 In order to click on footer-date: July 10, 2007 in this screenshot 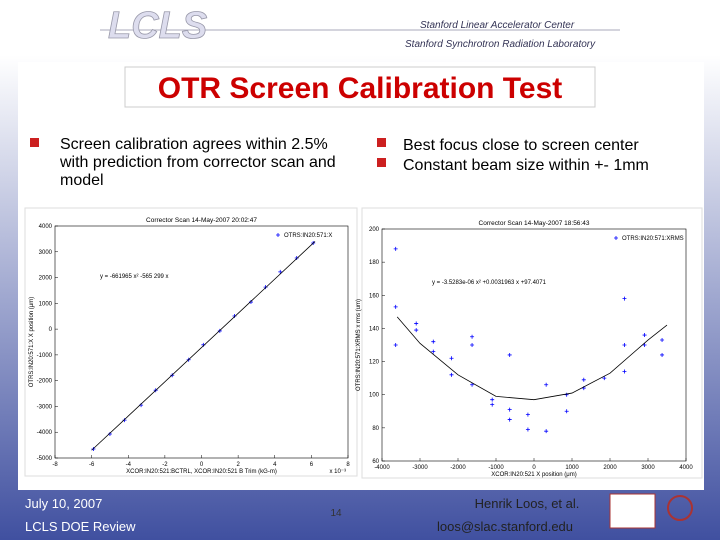, I will do `click(63, 503)`.